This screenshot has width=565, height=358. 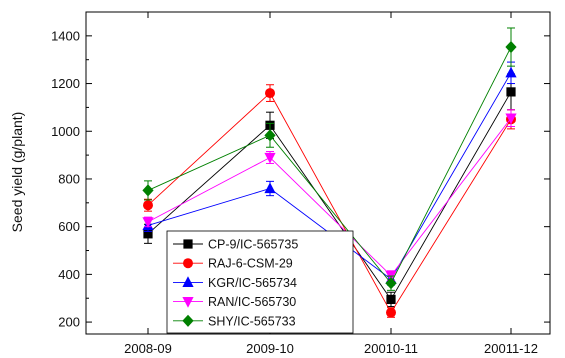 What do you see at coordinates (253, 245) in the screenshot?
I see `legend-label: CP-9/IC-565735` at bounding box center [253, 245].